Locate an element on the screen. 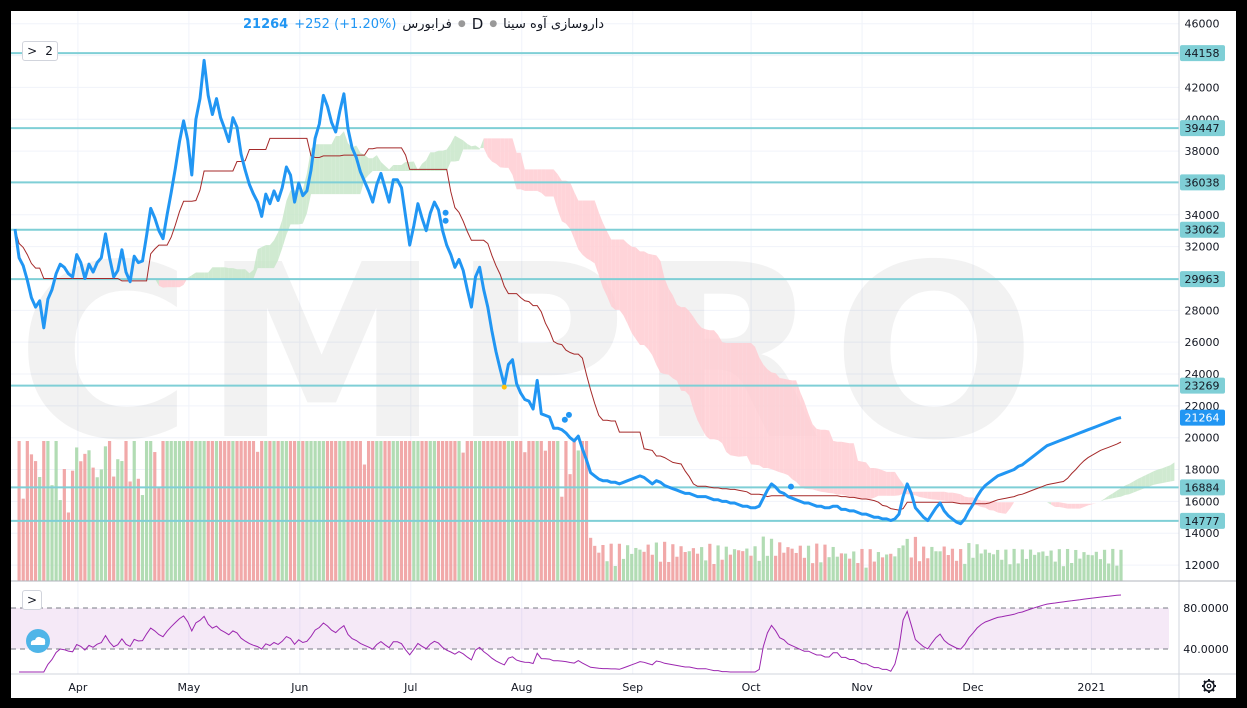 The height and width of the screenshot is (708, 1247). rsi-toggle-button: > is located at coordinates (32, 600).